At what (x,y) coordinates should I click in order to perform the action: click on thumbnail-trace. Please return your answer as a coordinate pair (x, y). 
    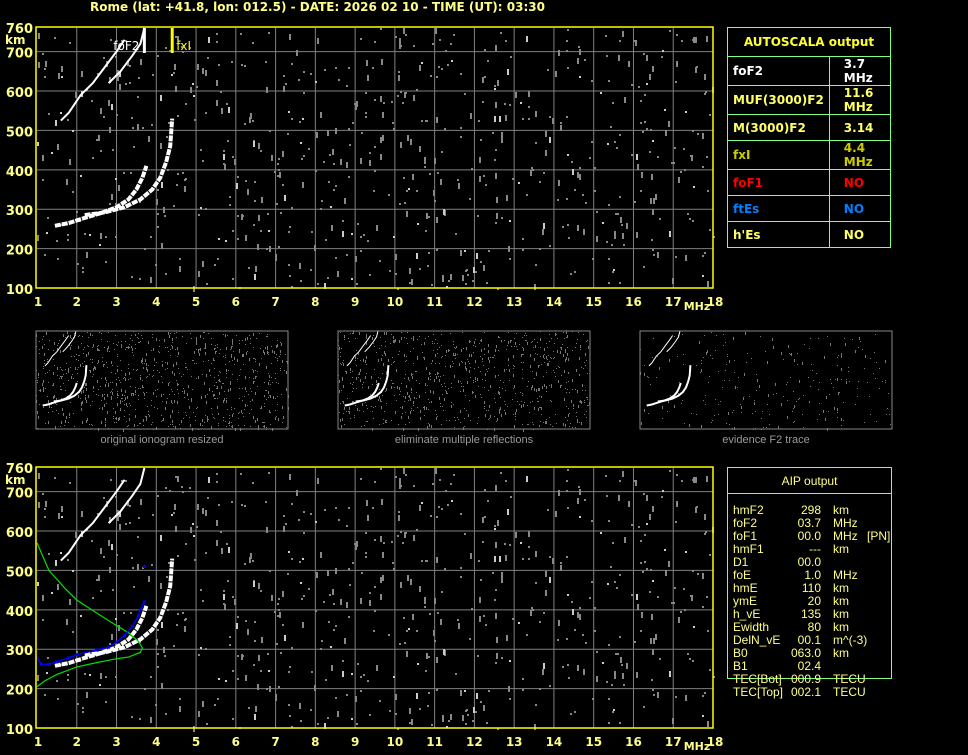
    Looking at the image, I should click on (371, 341).